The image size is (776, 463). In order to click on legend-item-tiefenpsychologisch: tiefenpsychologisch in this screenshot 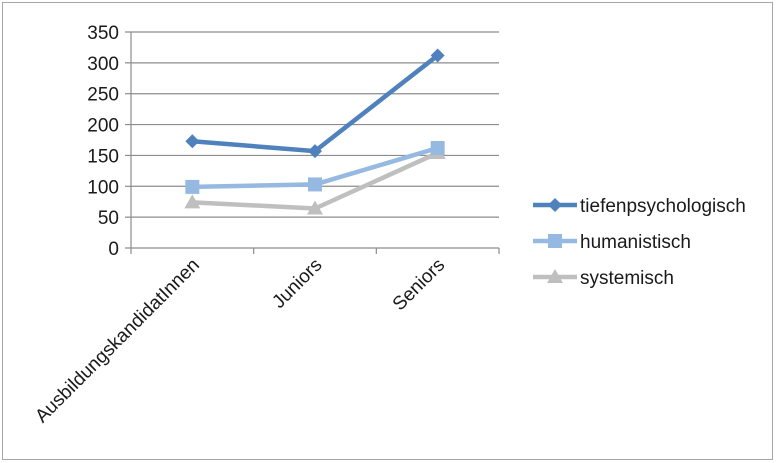, I will do `click(639, 206)`.